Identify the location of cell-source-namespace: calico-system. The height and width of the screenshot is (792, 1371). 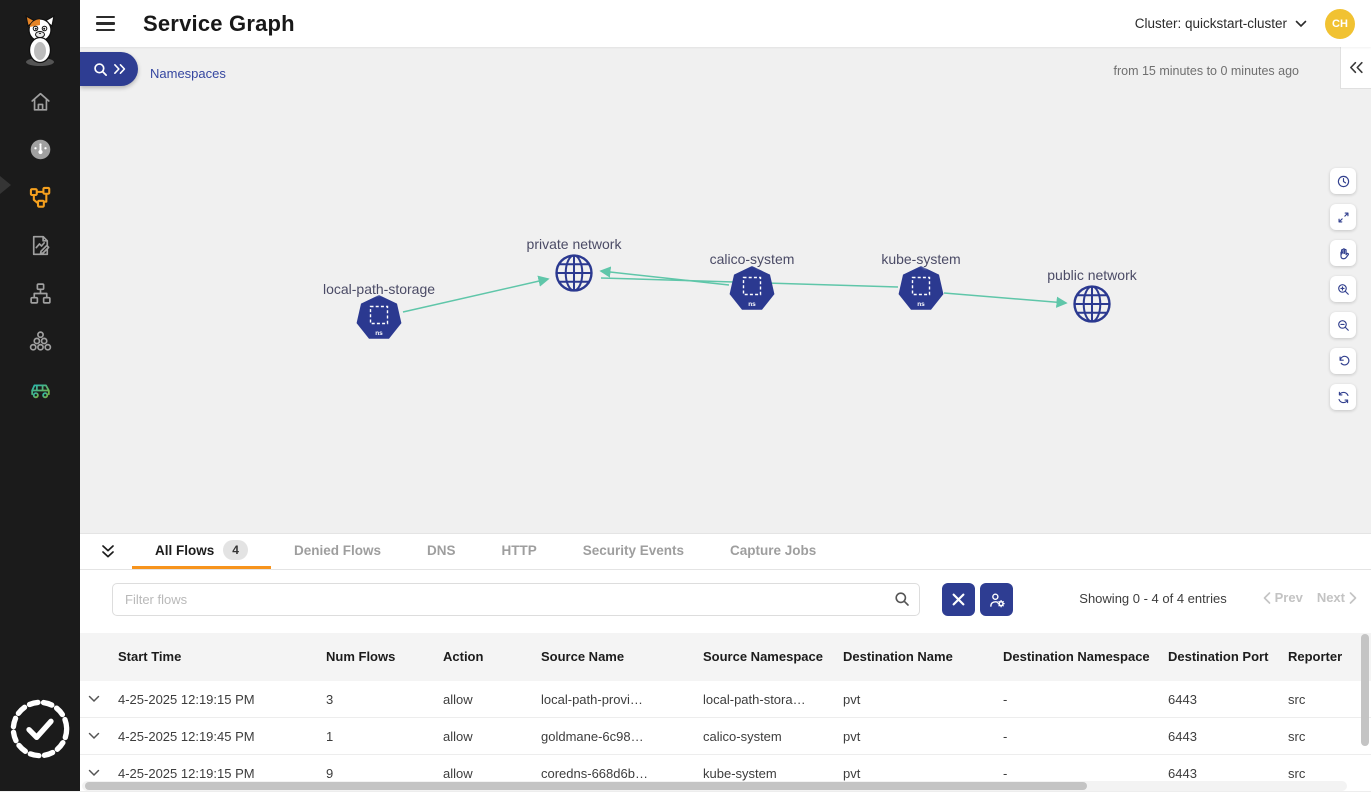
(742, 736).